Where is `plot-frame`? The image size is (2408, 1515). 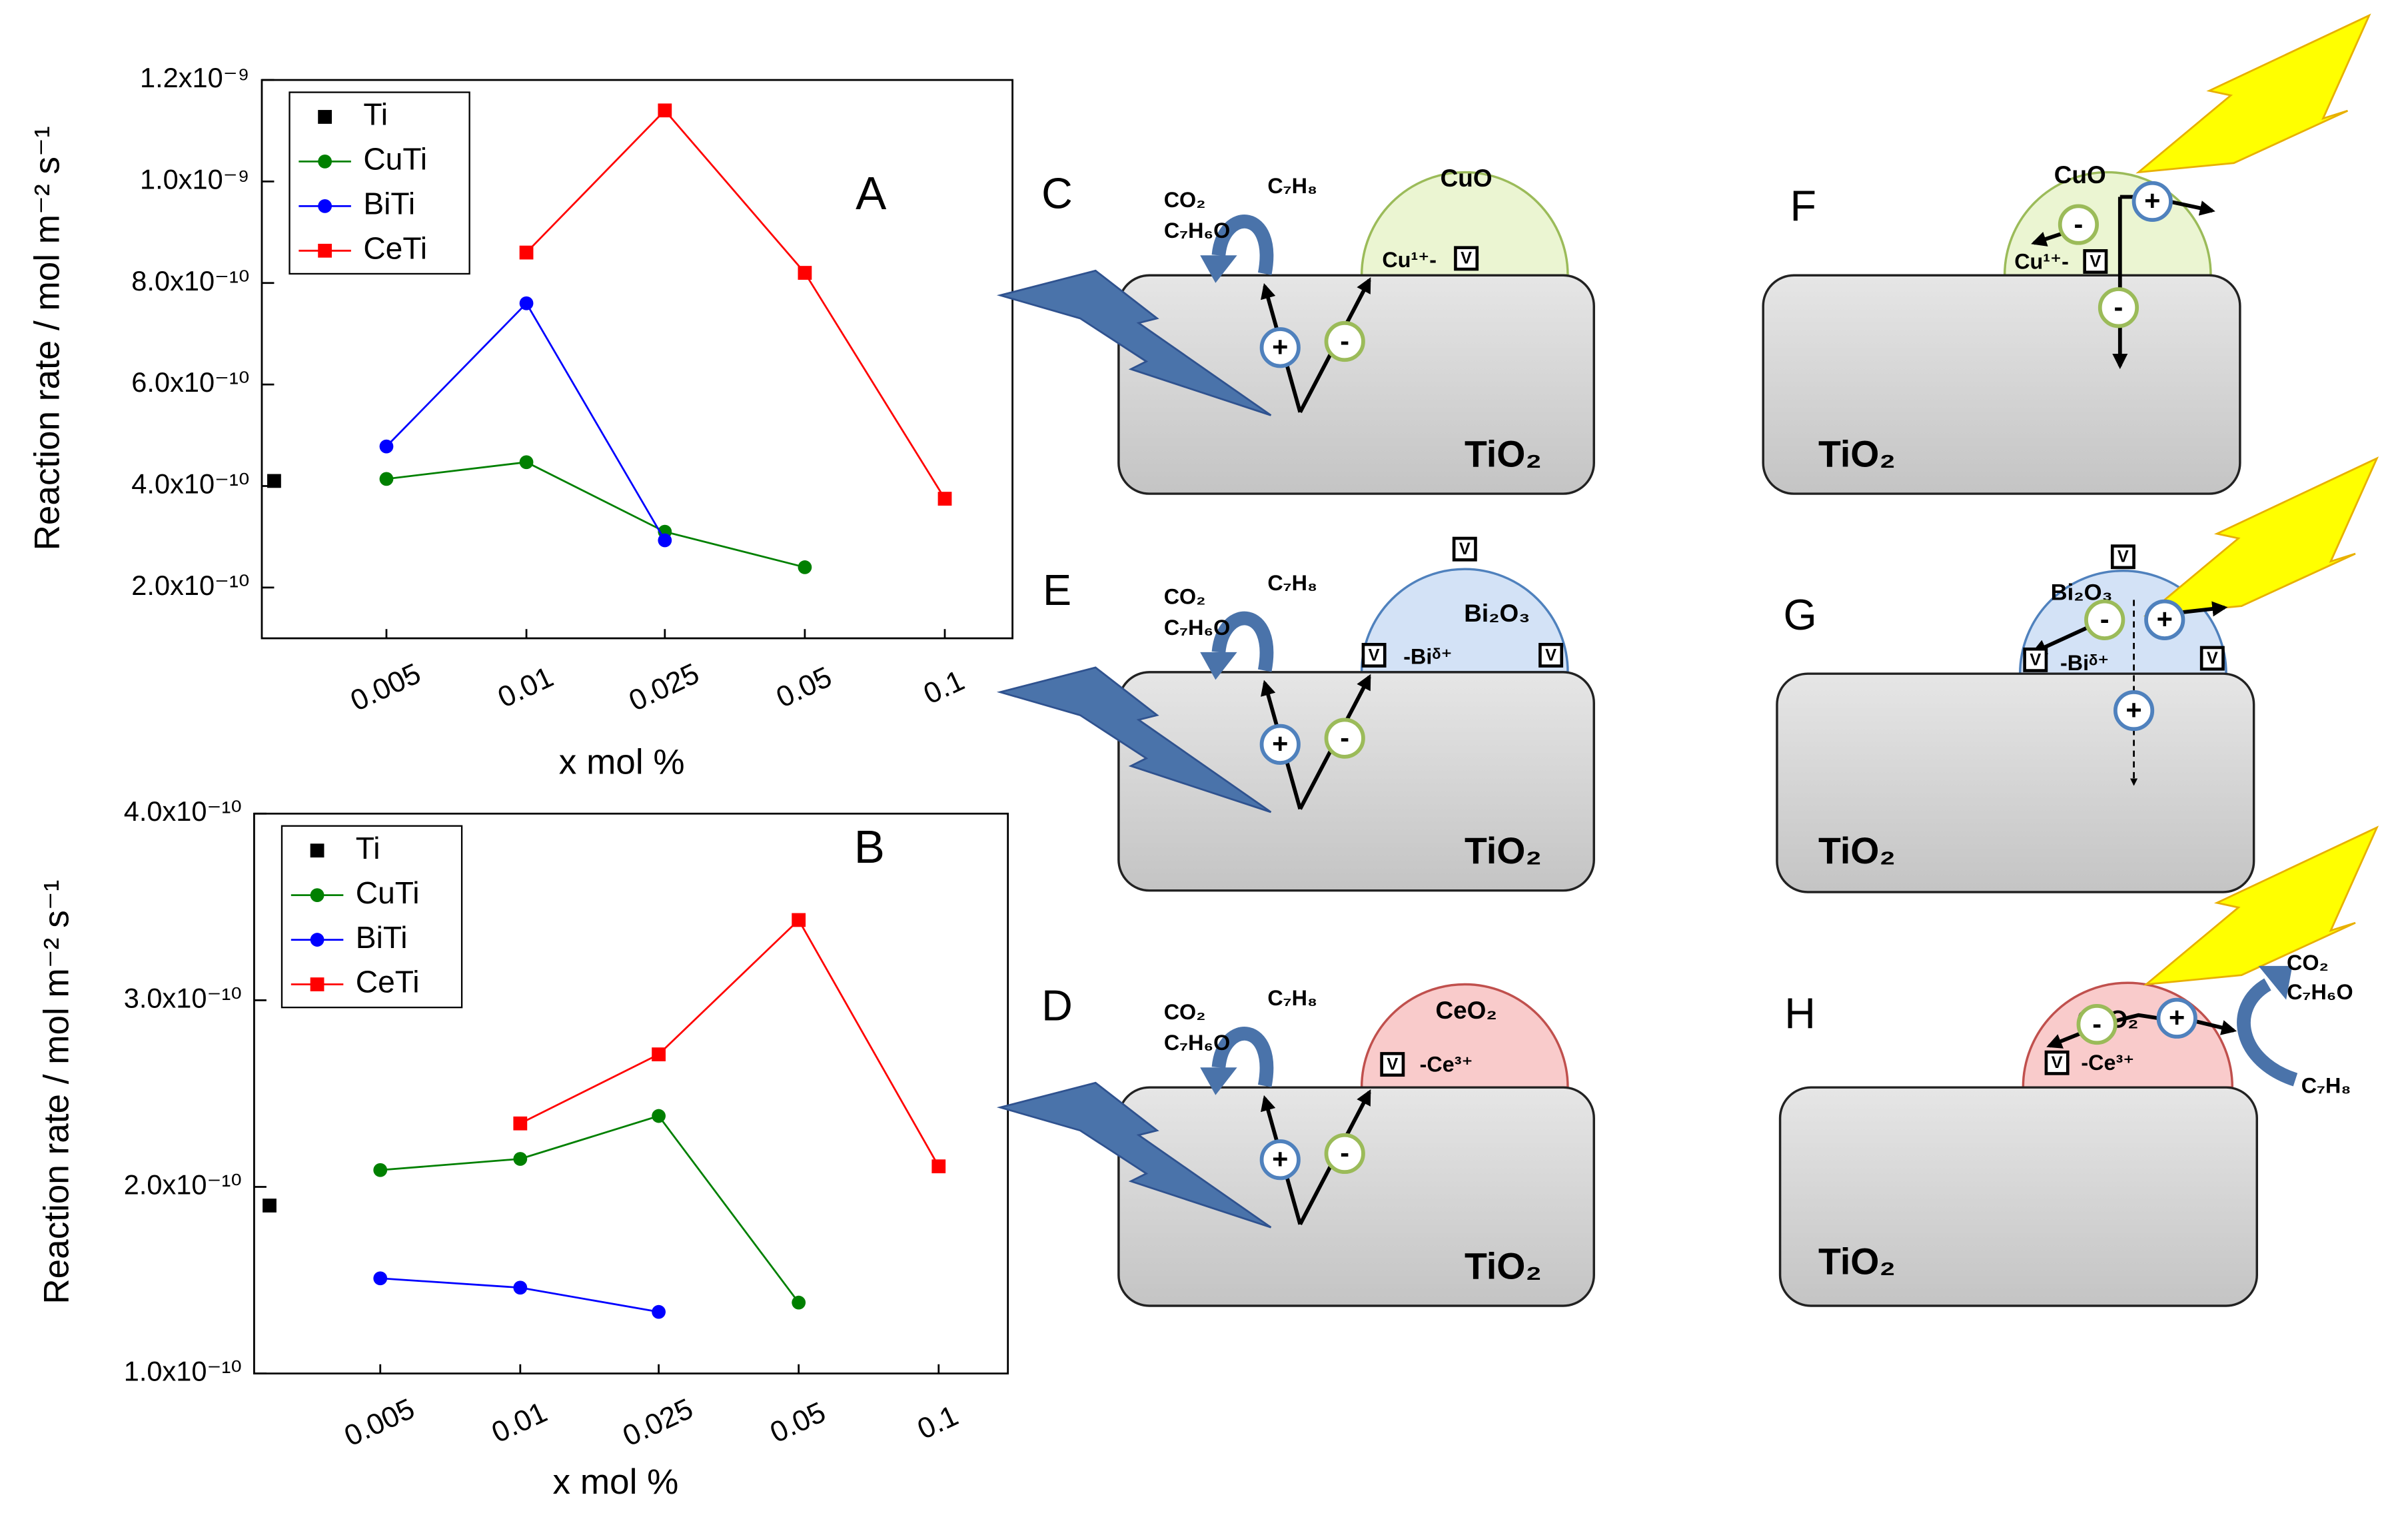
plot-frame is located at coordinates (631, 1093).